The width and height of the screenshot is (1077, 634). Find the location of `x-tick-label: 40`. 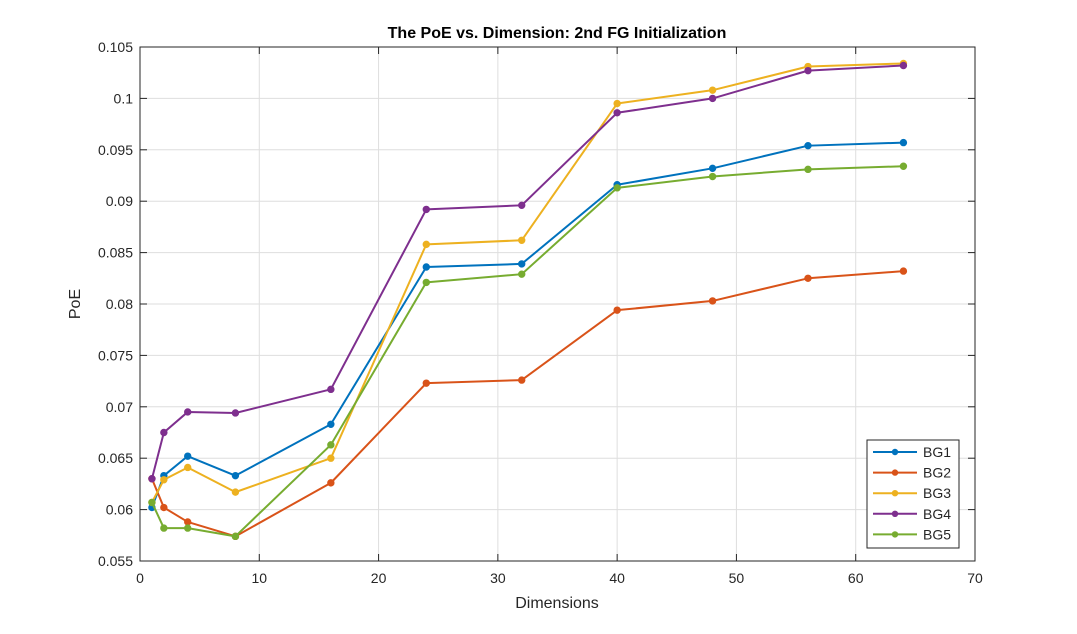

x-tick-label: 40 is located at coordinates (617, 578).